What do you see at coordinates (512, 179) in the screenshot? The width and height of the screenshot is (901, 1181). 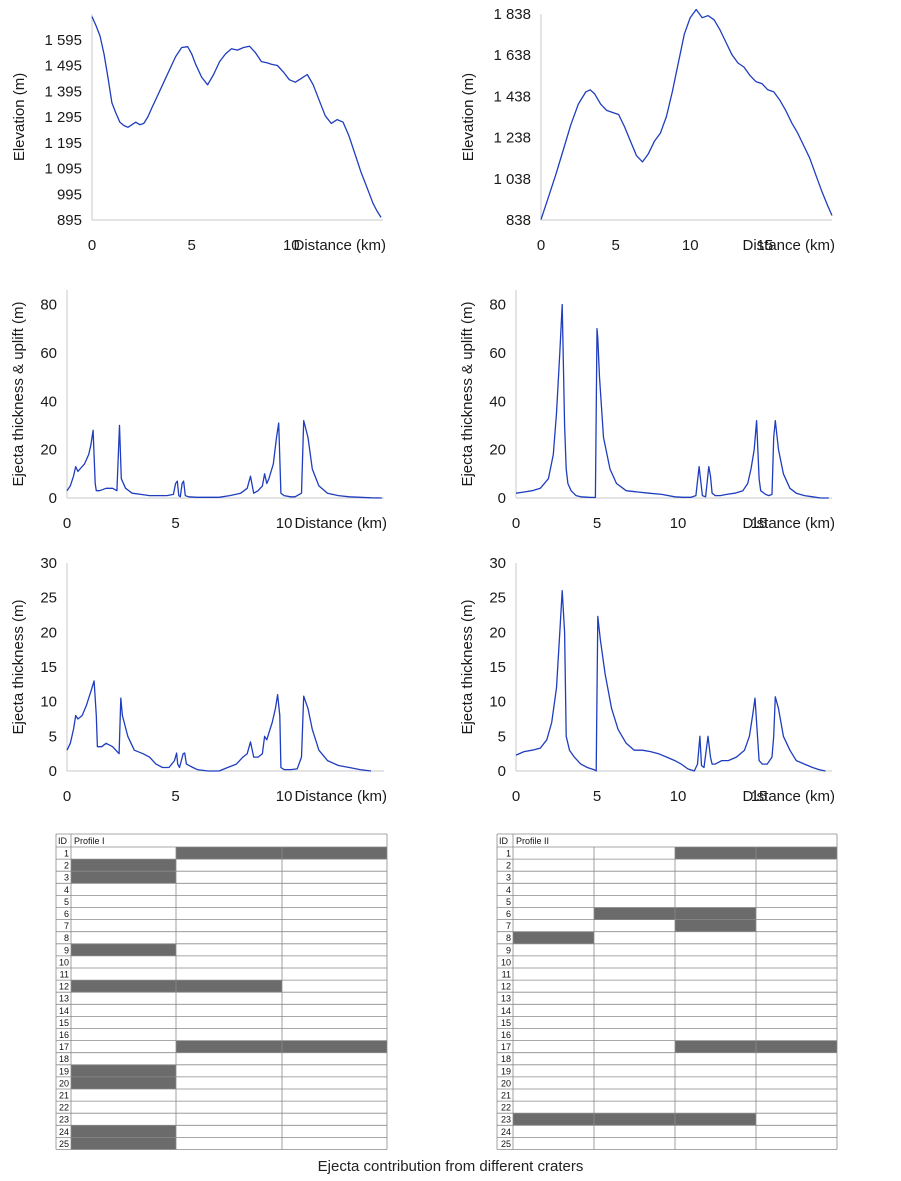 I see `y-tick-label: 1 038` at bounding box center [512, 179].